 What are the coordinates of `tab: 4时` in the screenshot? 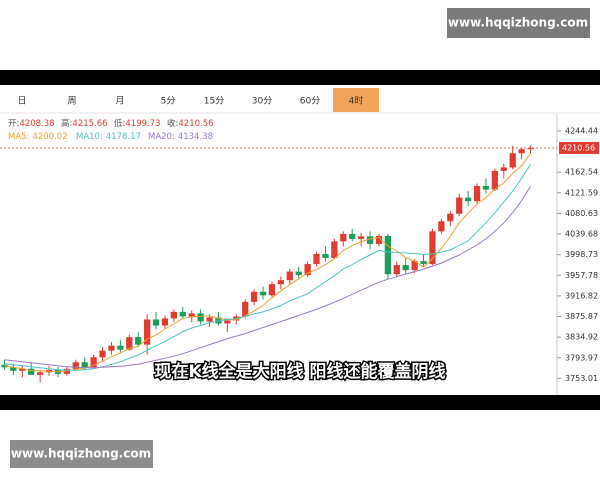 It's located at (356, 101).